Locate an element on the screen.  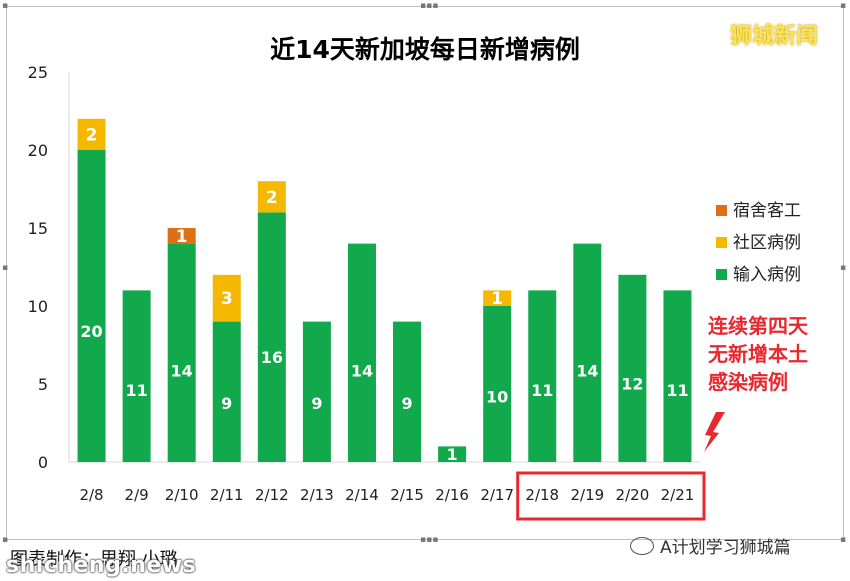
x-tick-label: 2/18 is located at coordinates (542, 495).